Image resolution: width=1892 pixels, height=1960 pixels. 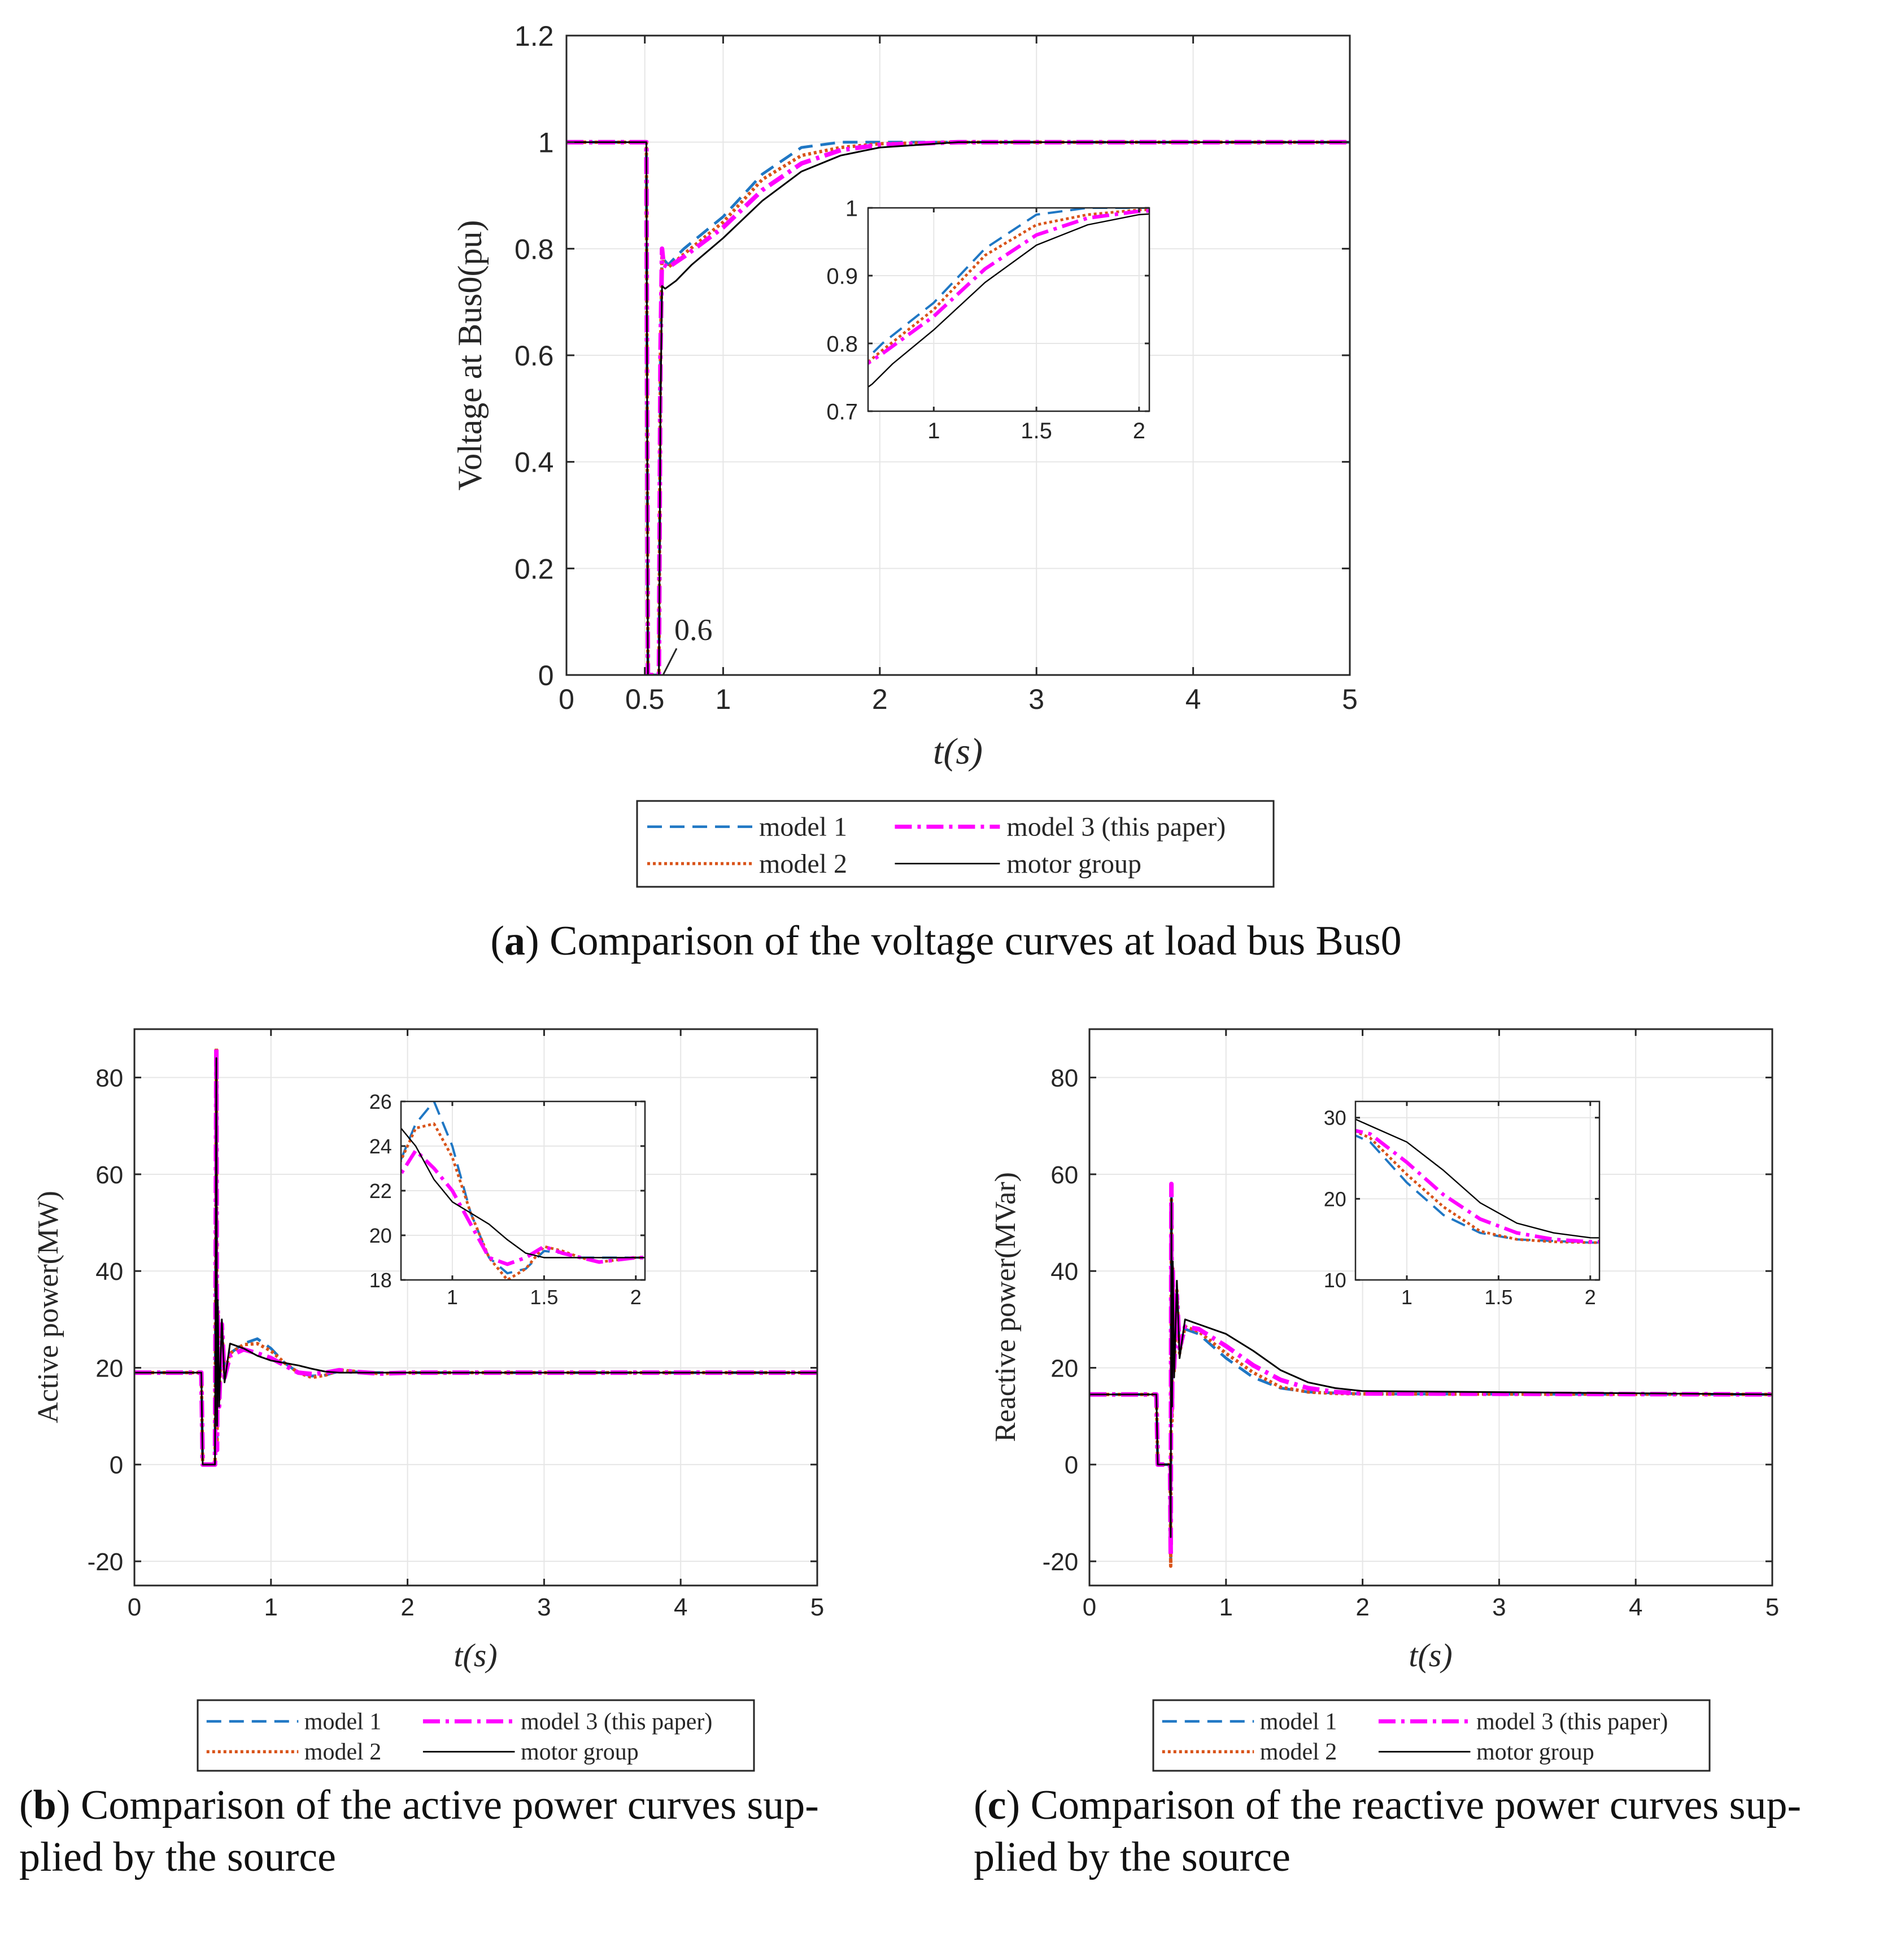 I want to click on series-line-model2-inset-b, so click(x=523, y=1201).